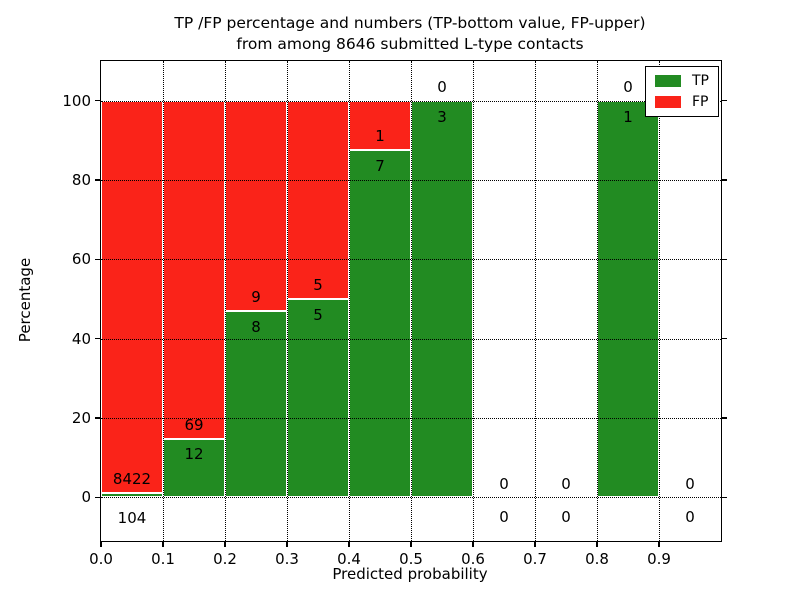 The height and width of the screenshot is (600, 800). Describe the element at coordinates (318, 285) in the screenshot. I see `fp-count-label: 5` at that location.